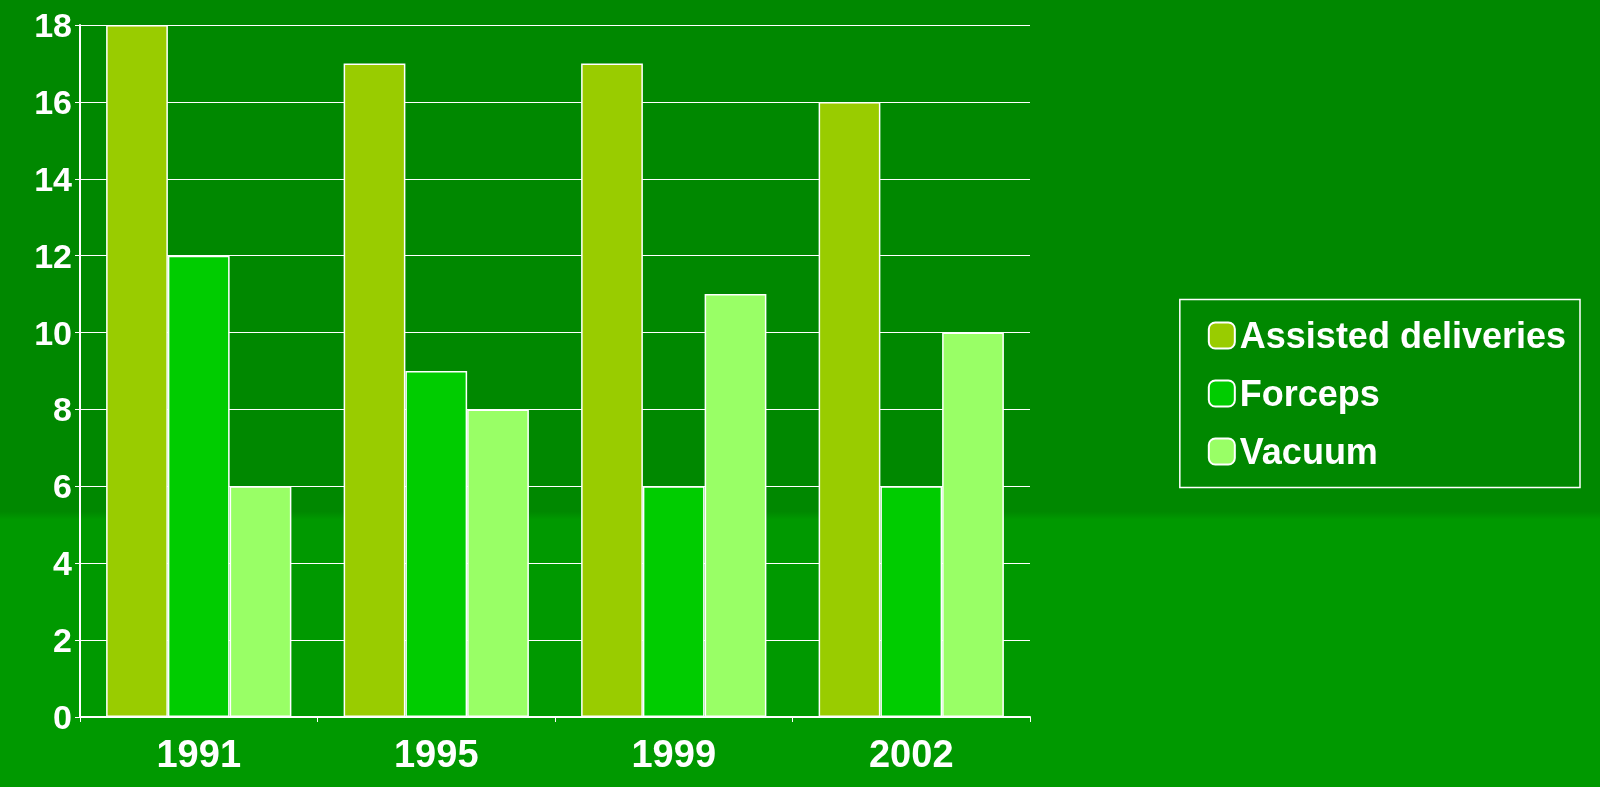 The height and width of the screenshot is (787, 1600). Describe the element at coordinates (53, 178) in the screenshot. I see `y-tick-label: 14` at that location.